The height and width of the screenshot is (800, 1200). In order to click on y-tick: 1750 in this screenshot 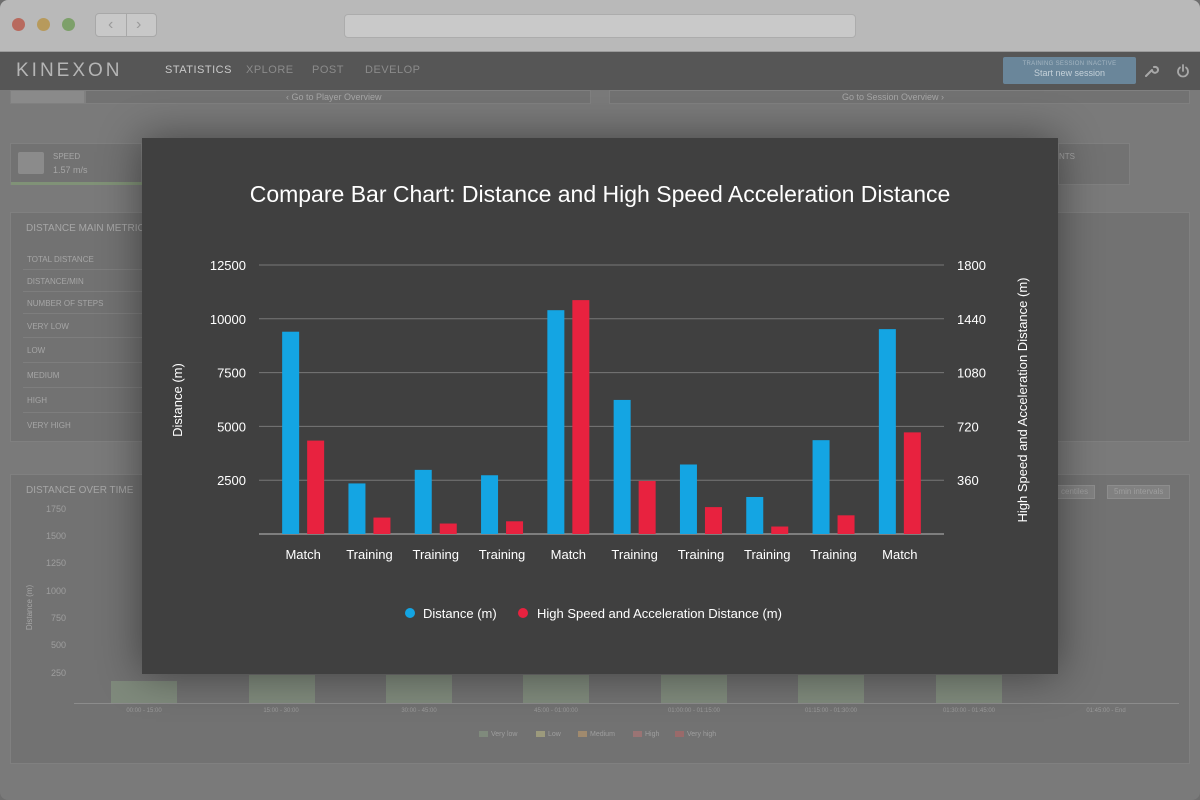, I will do `click(55, 509)`.